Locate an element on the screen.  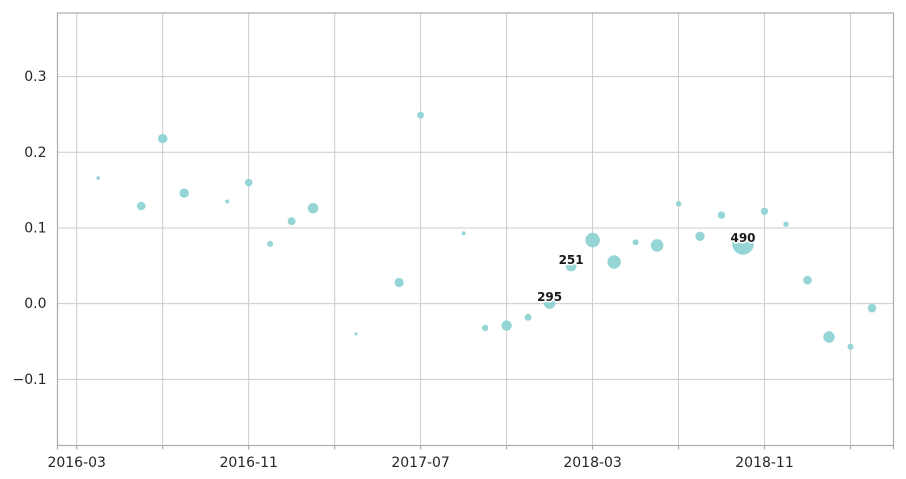
x-tick-label: 2016-11 is located at coordinates (248, 463).